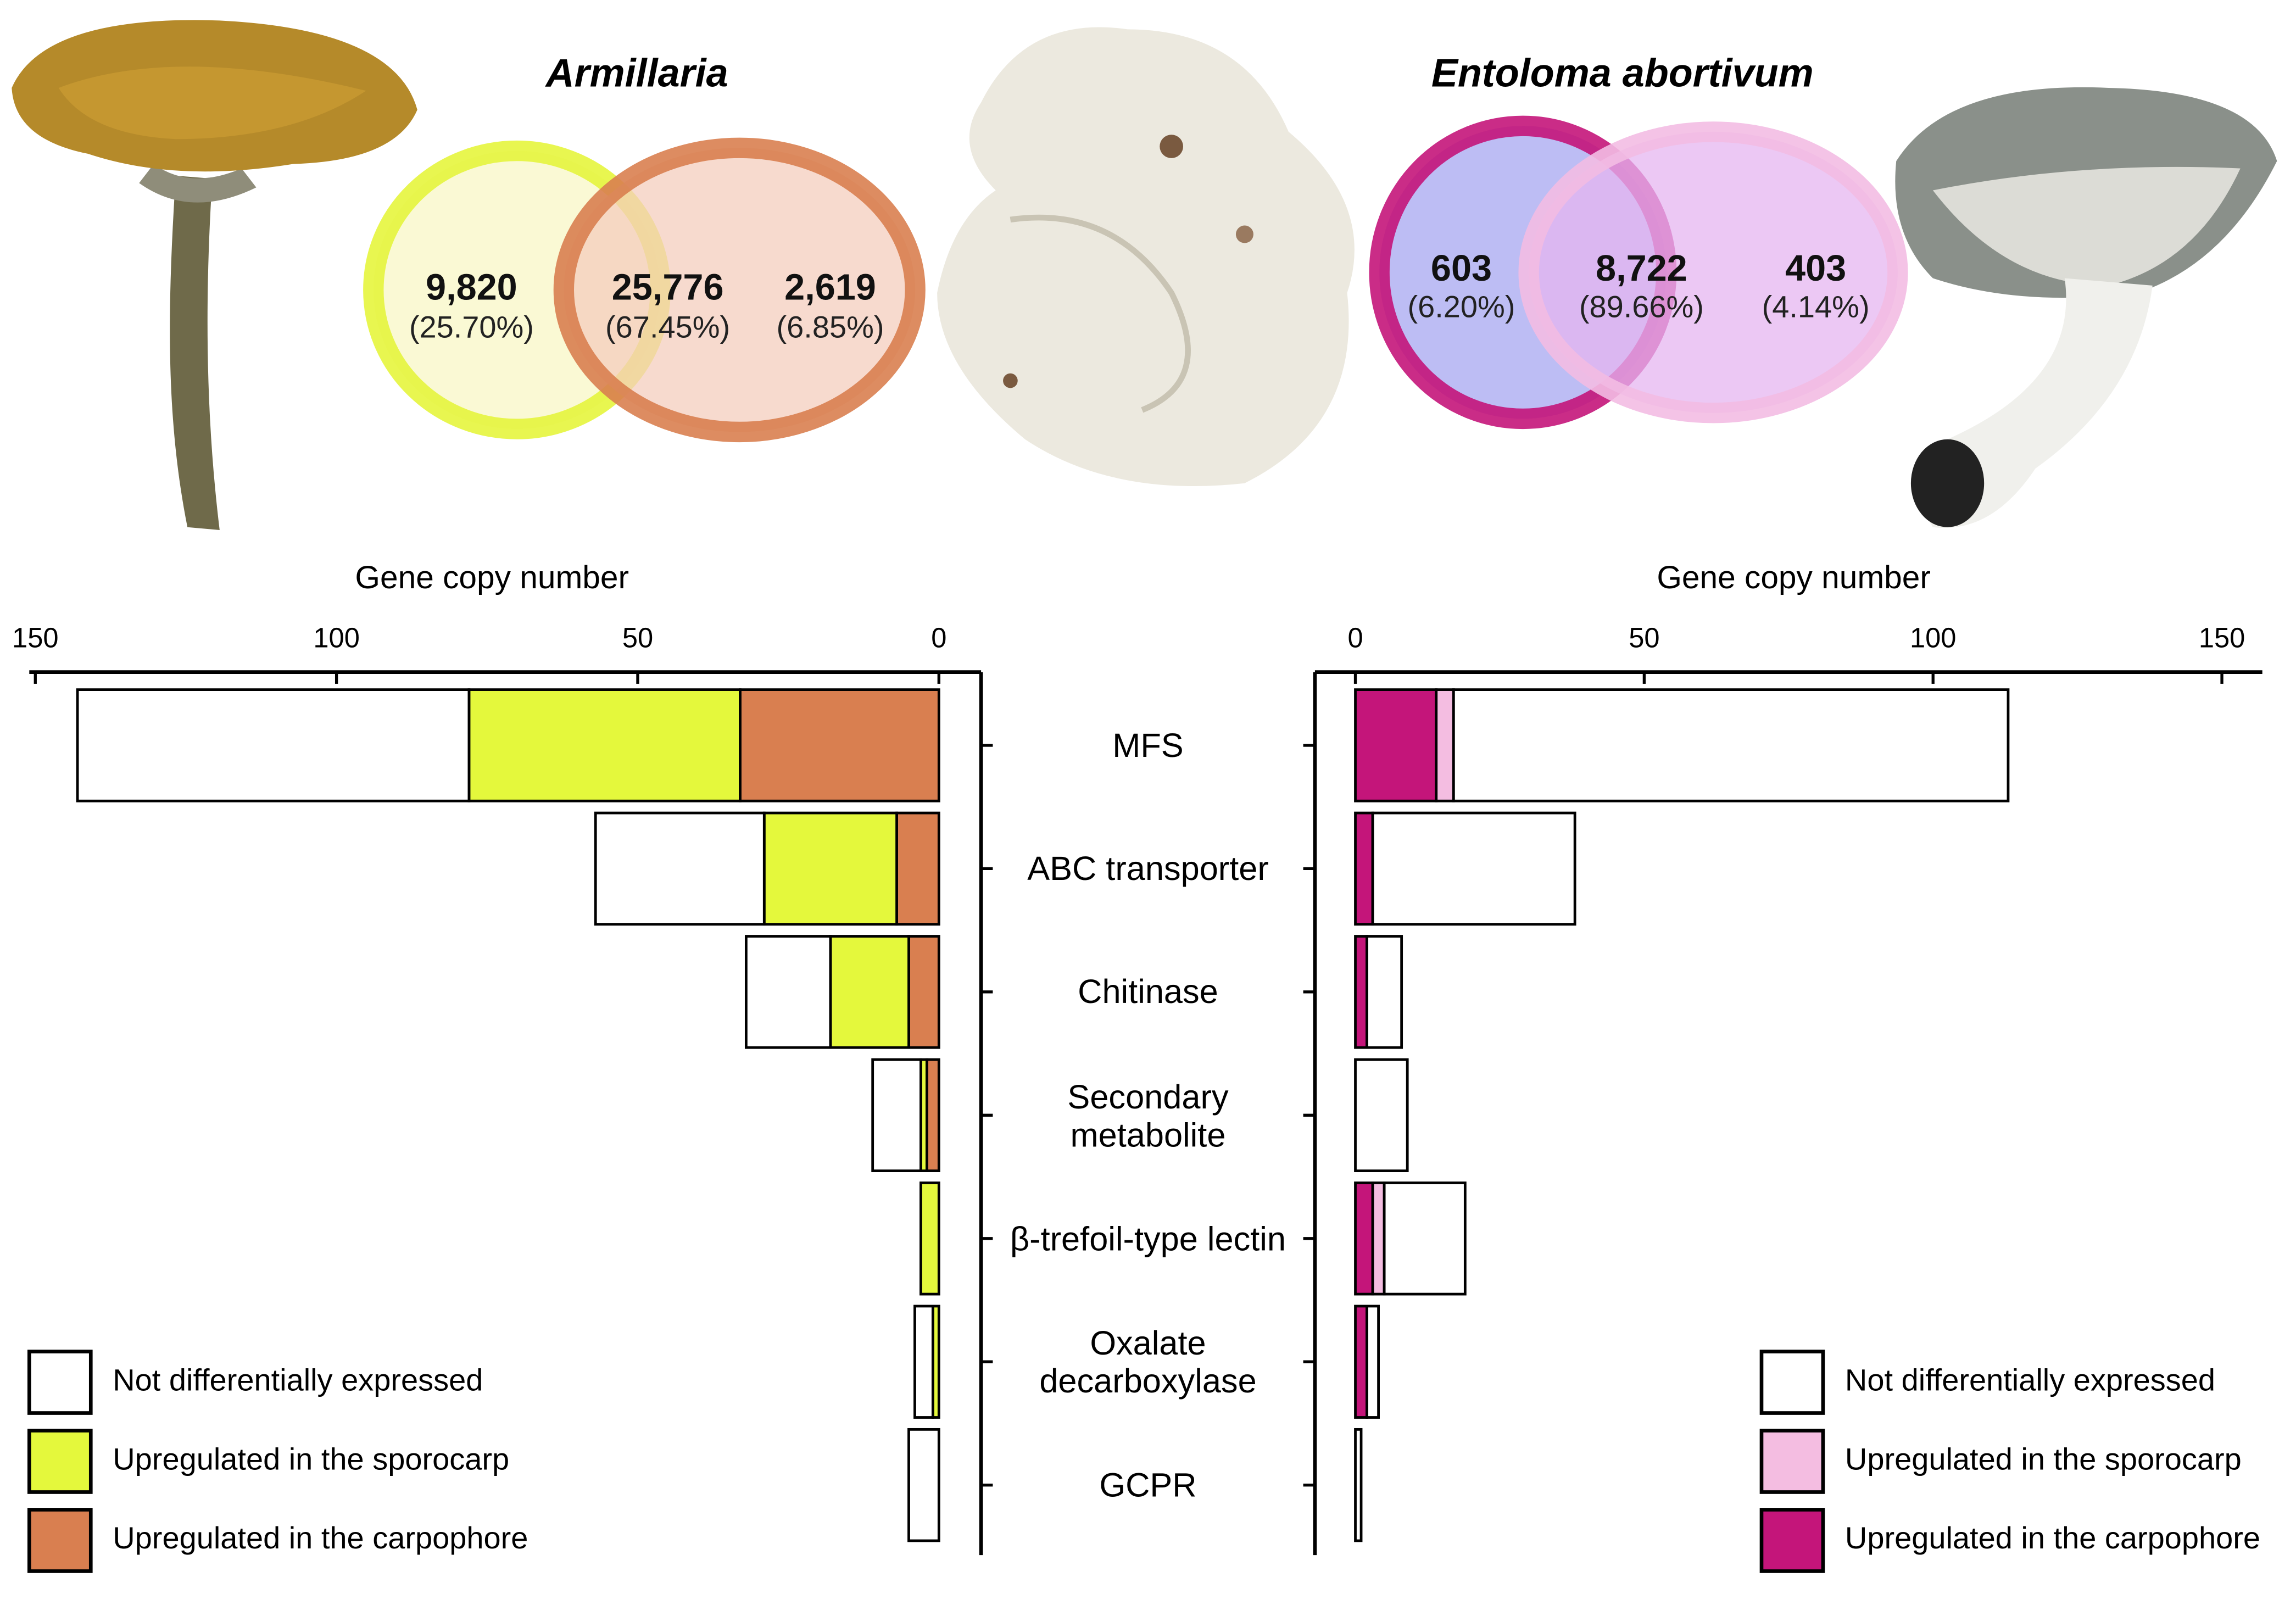 The width and height of the screenshot is (2296, 1605). What do you see at coordinates (830, 327) in the screenshot?
I see `venn-percent: (6.85%)` at bounding box center [830, 327].